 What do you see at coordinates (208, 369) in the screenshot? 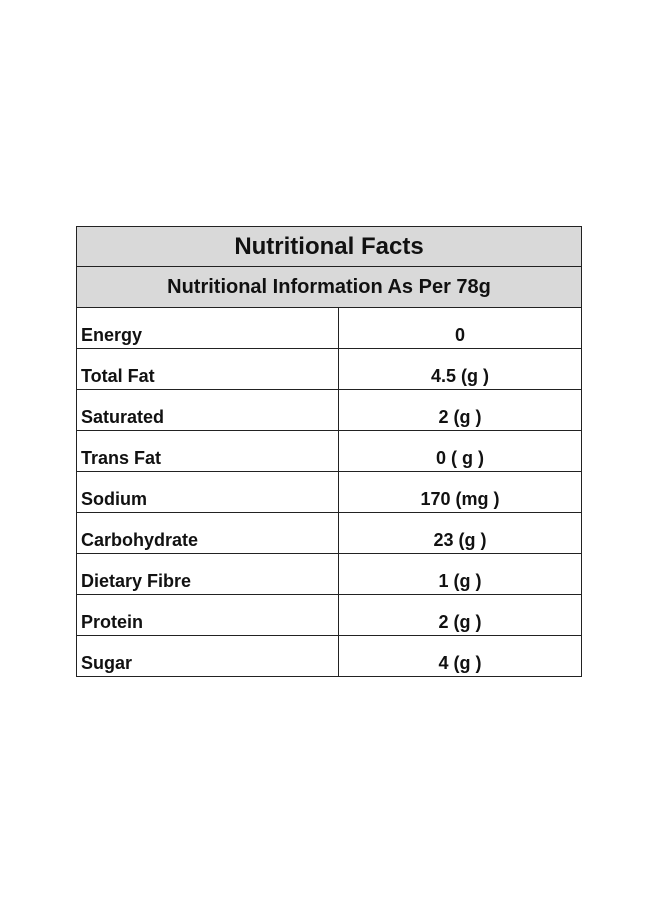
I see `row-label: Total Fat` at bounding box center [208, 369].